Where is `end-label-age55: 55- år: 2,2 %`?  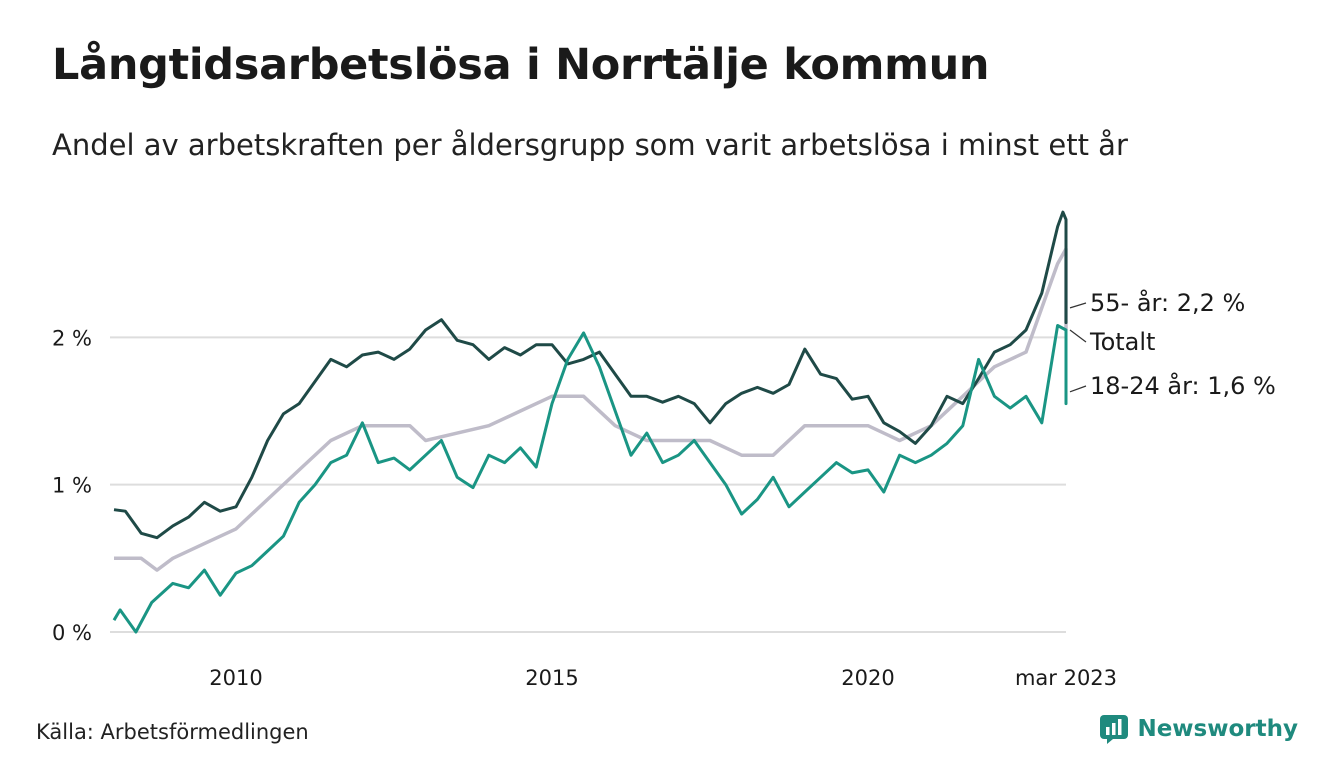 end-label-age55: 55- år: 2,2 % is located at coordinates (1167, 302).